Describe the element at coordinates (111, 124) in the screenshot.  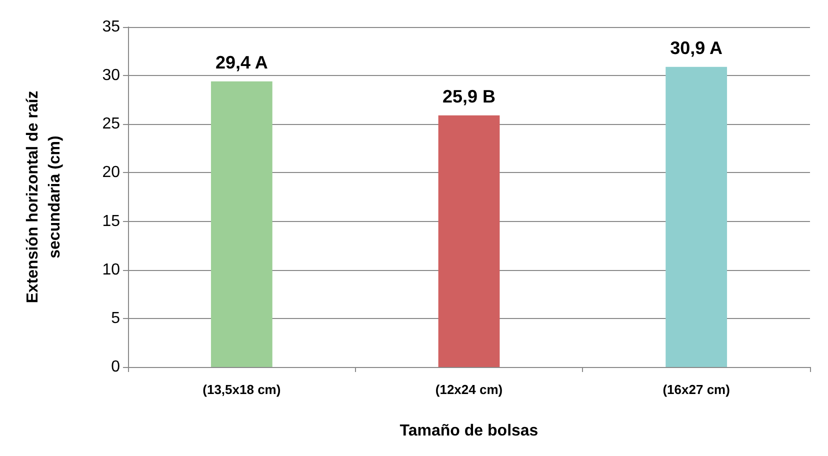
I see `y-tick-label: 25` at that location.